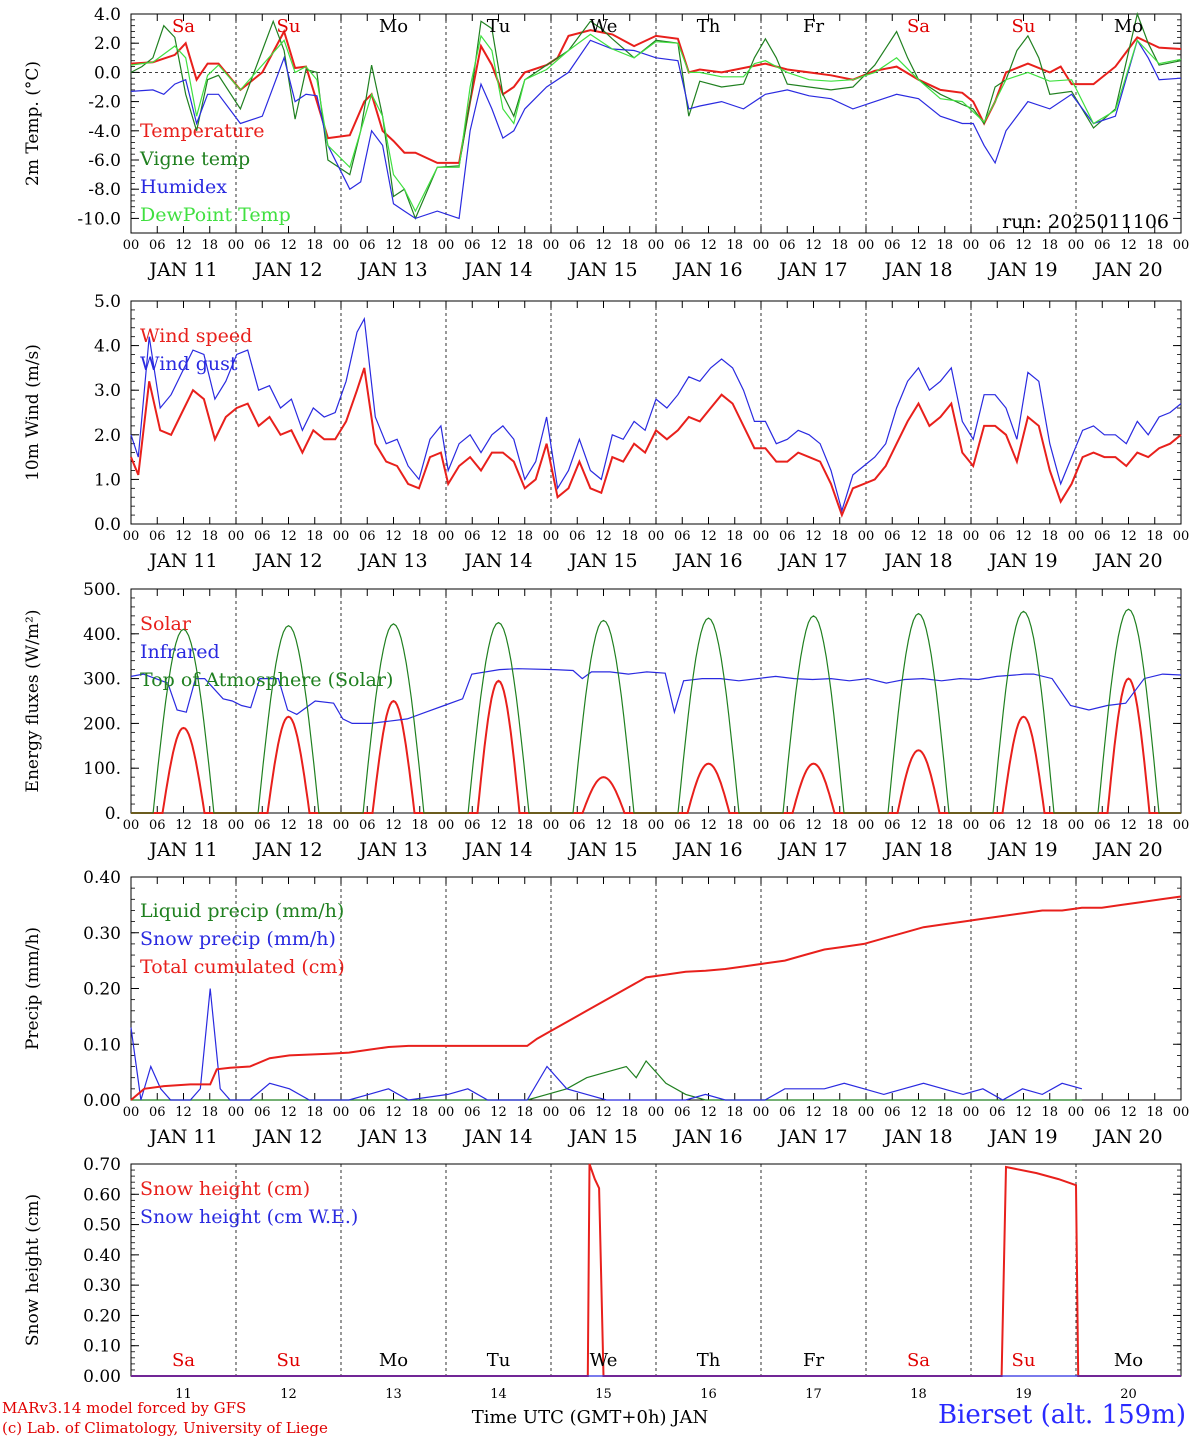  Describe the element at coordinates (102, 1195) in the screenshot. I see `y-tick-label: 0.60` at that location.